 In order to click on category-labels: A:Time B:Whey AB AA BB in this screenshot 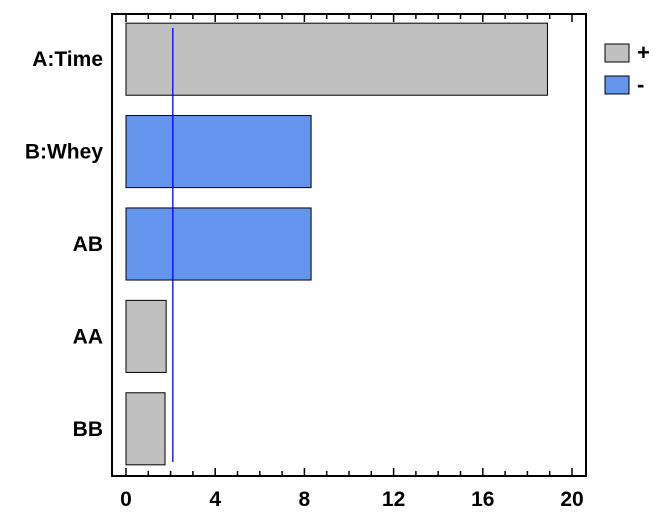, I will do `click(64, 244)`.